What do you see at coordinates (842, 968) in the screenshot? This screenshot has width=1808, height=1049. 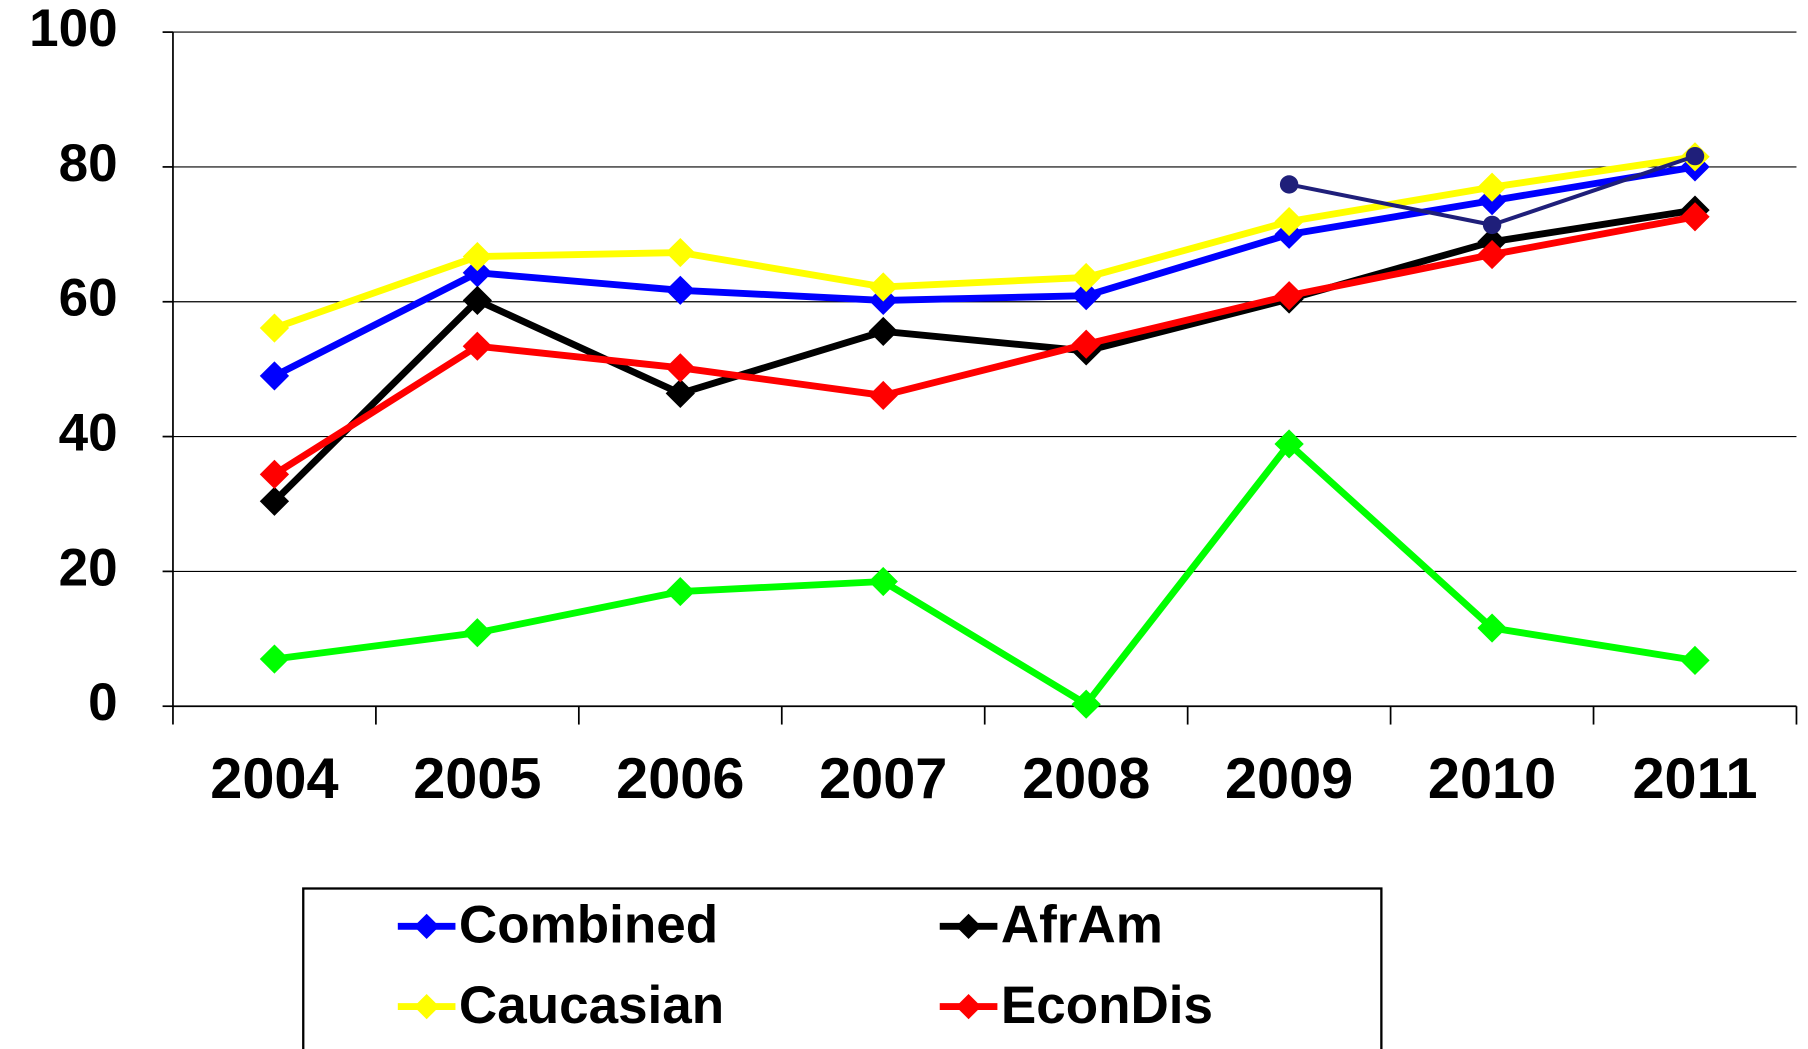 I see `legend-box` at bounding box center [842, 968].